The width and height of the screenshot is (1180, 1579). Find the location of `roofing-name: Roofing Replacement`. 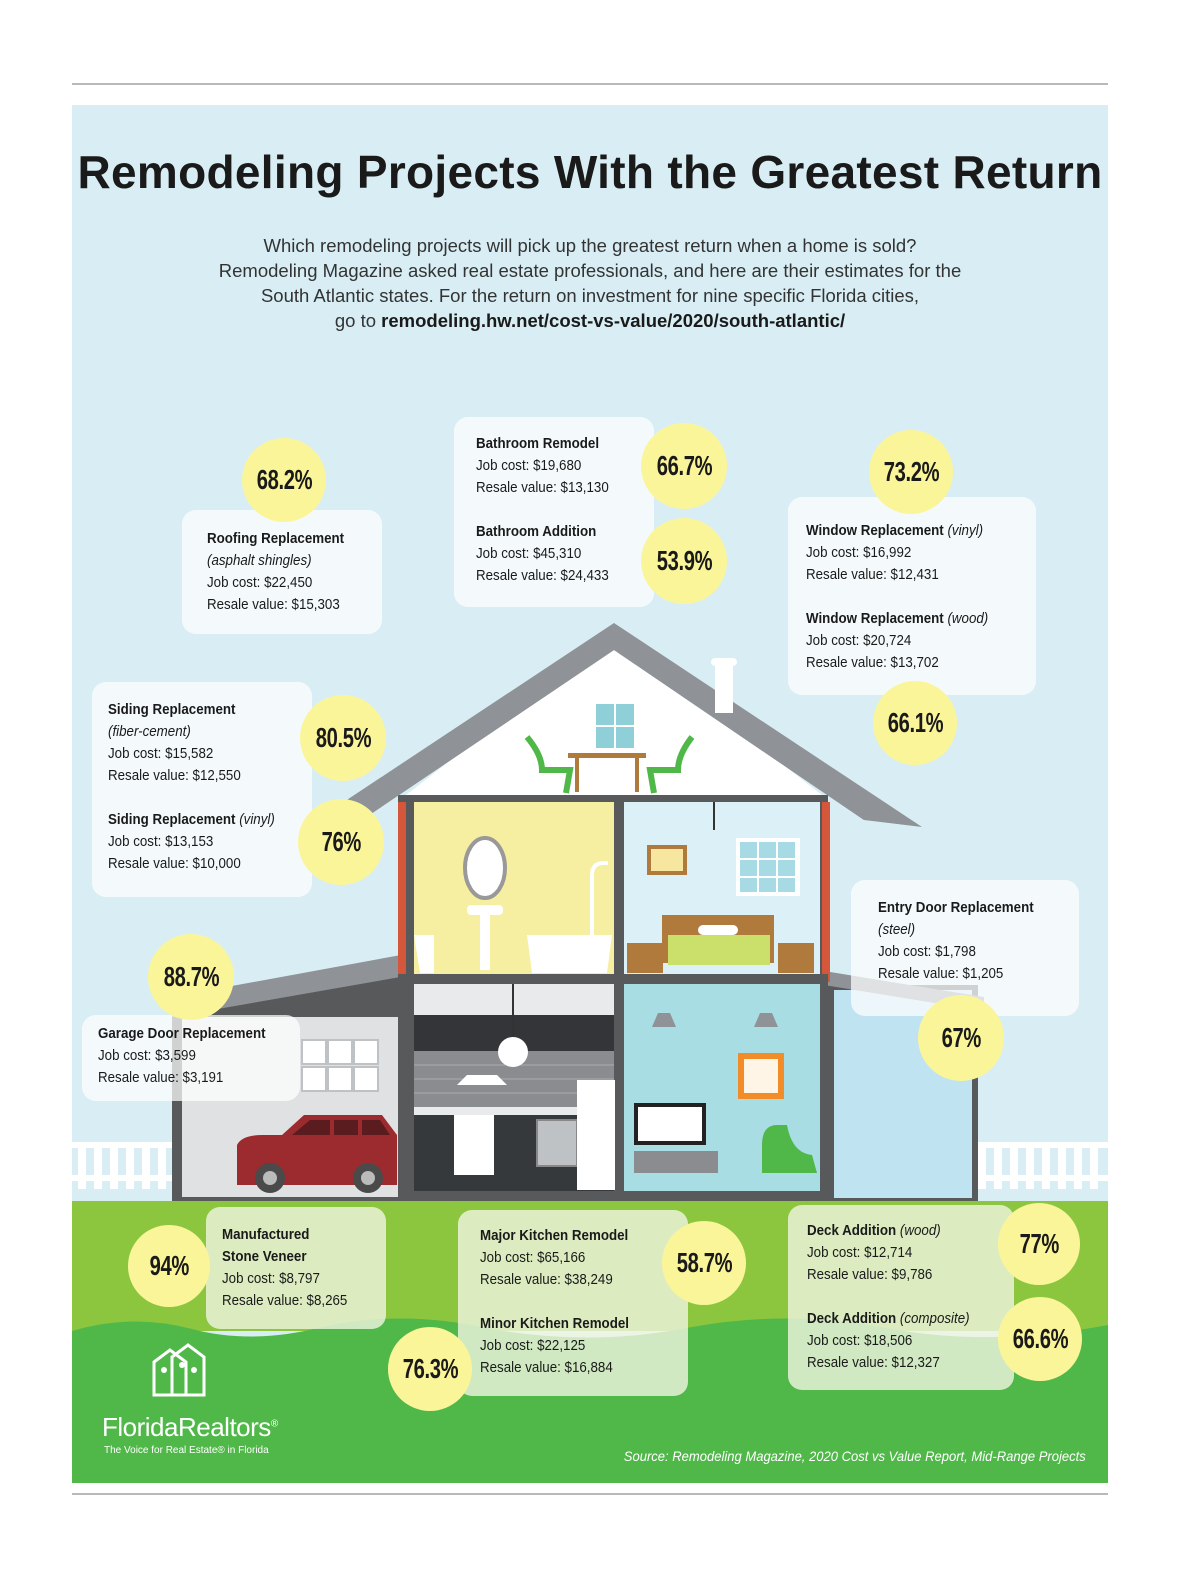

roofing-name: Roofing Replacement is located at coordinates (276, 539).